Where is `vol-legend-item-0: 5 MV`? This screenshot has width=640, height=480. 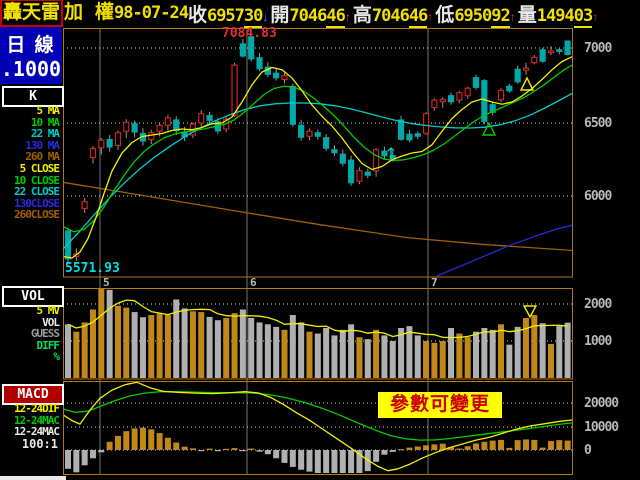
vol-legend-item-0: 5 MV is located at coordinates (48, 310).